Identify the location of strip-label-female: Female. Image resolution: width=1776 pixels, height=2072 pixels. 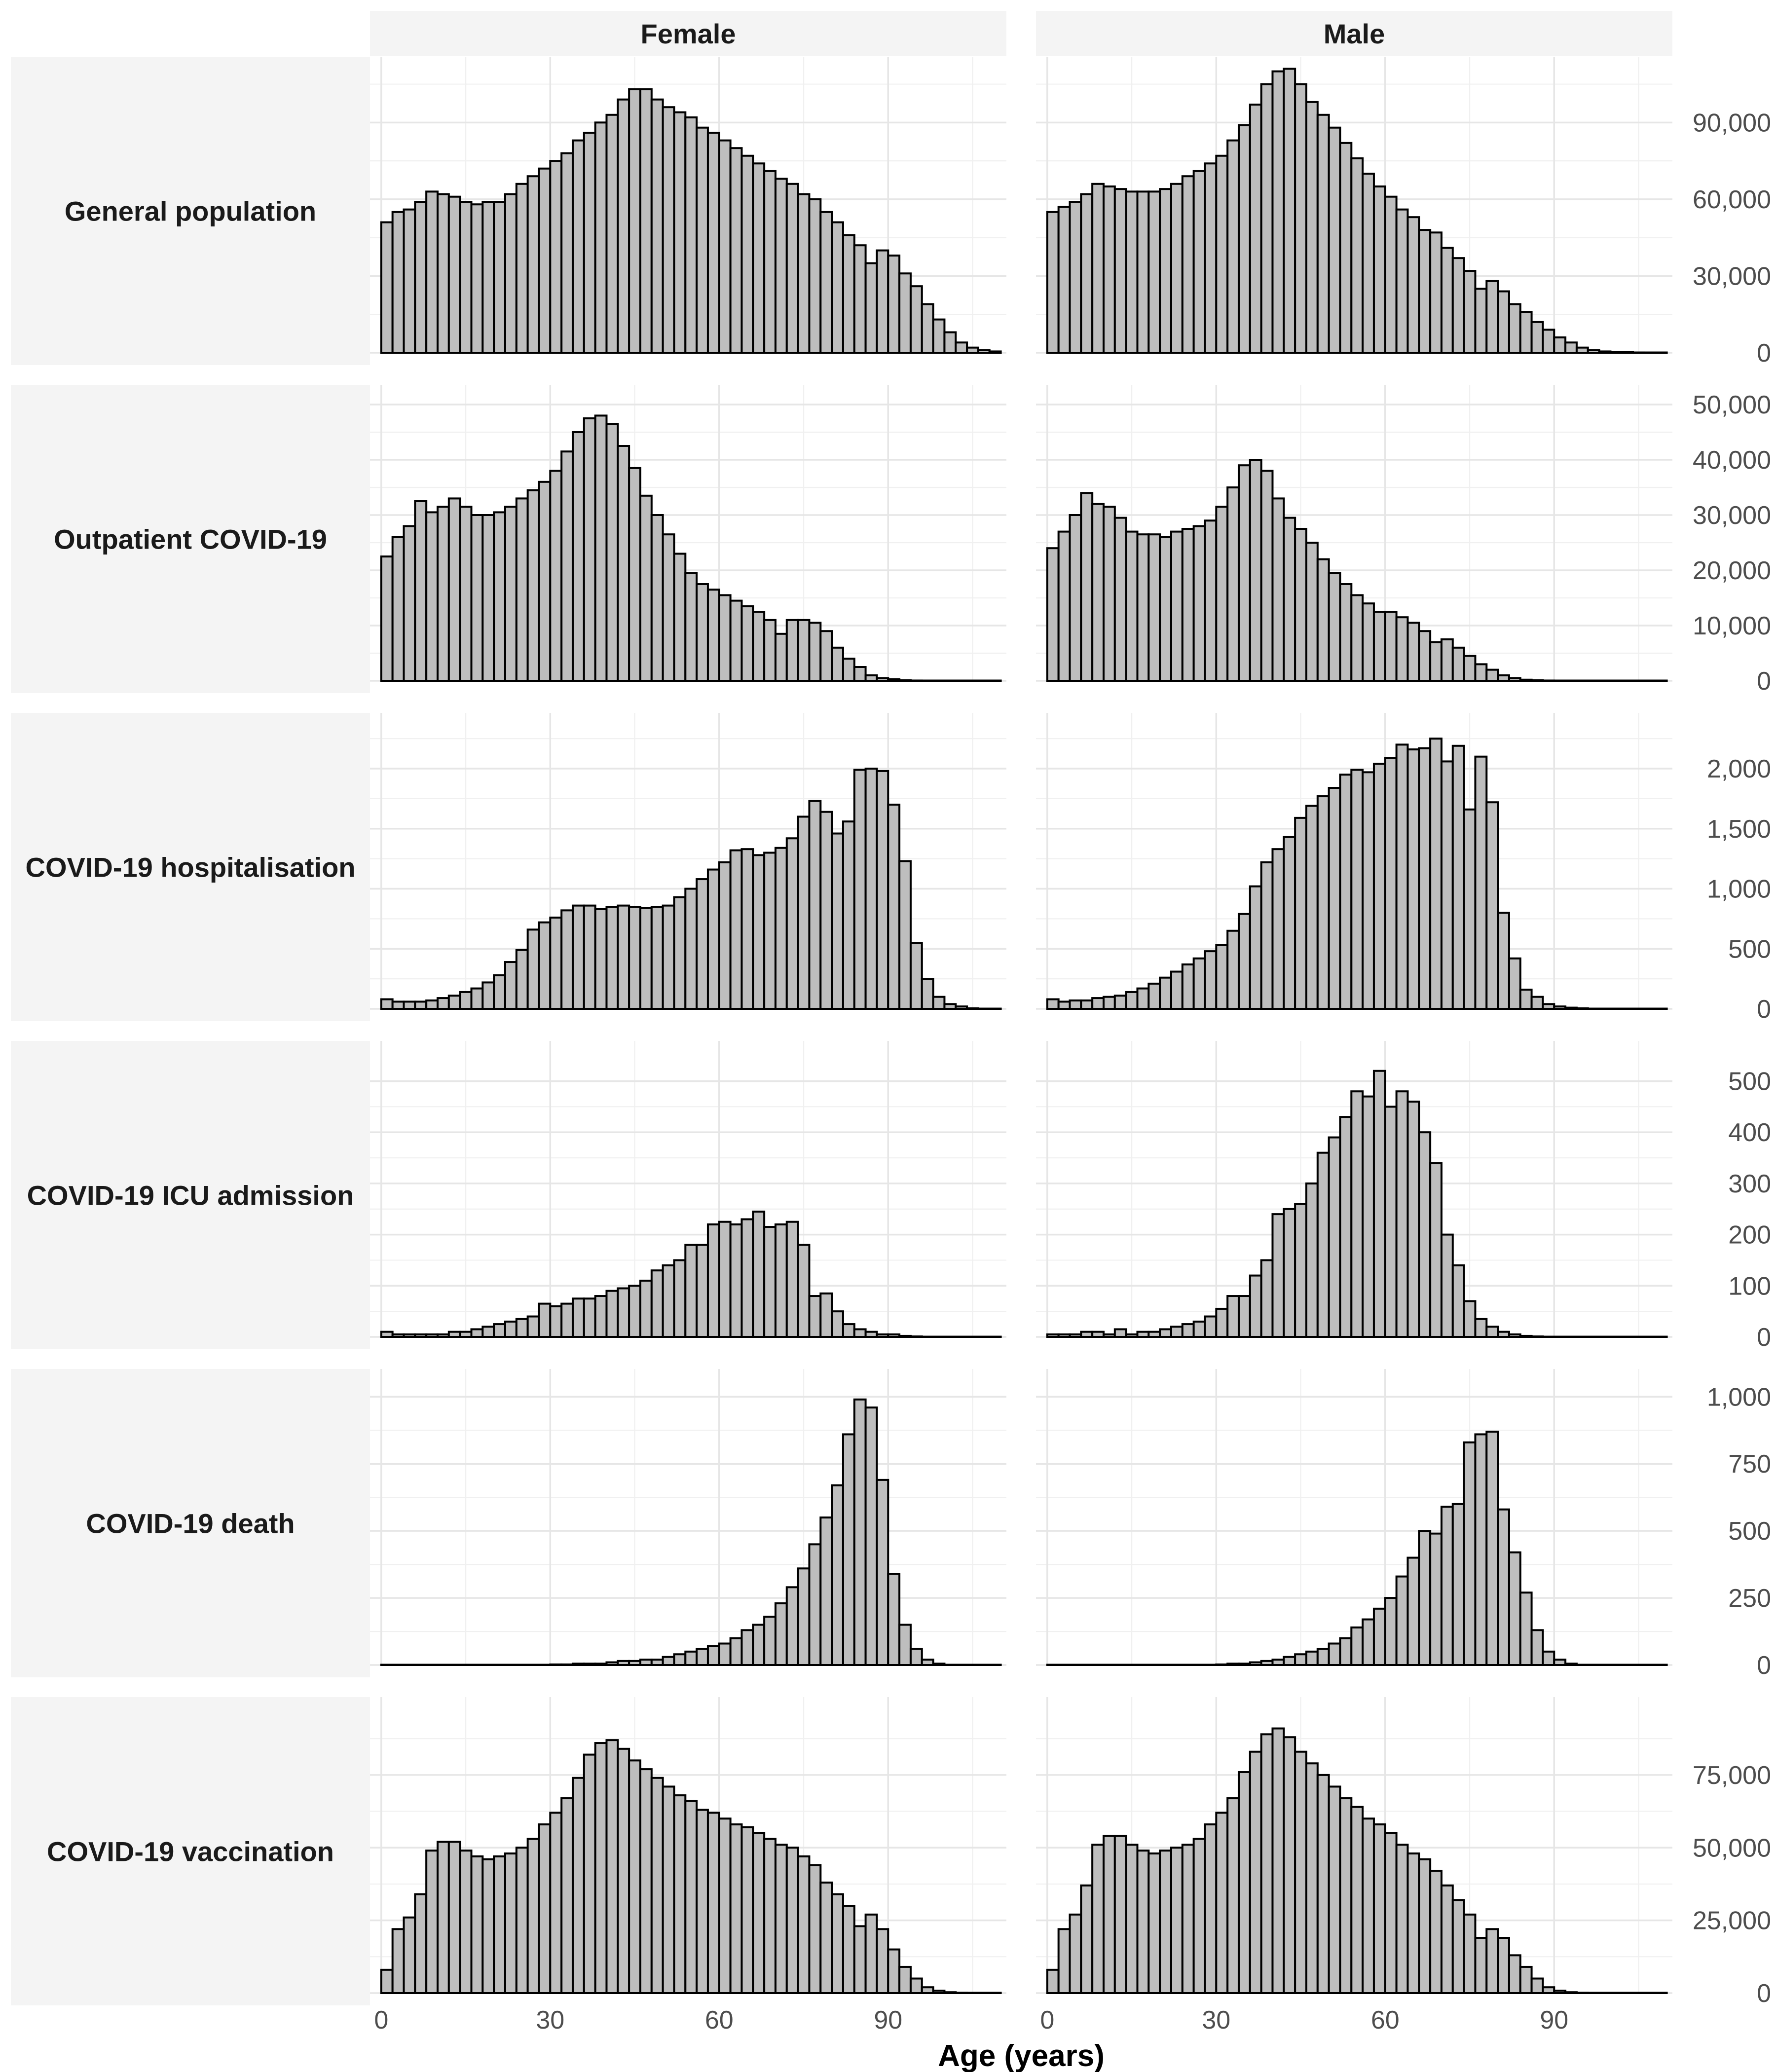
(688, 34).